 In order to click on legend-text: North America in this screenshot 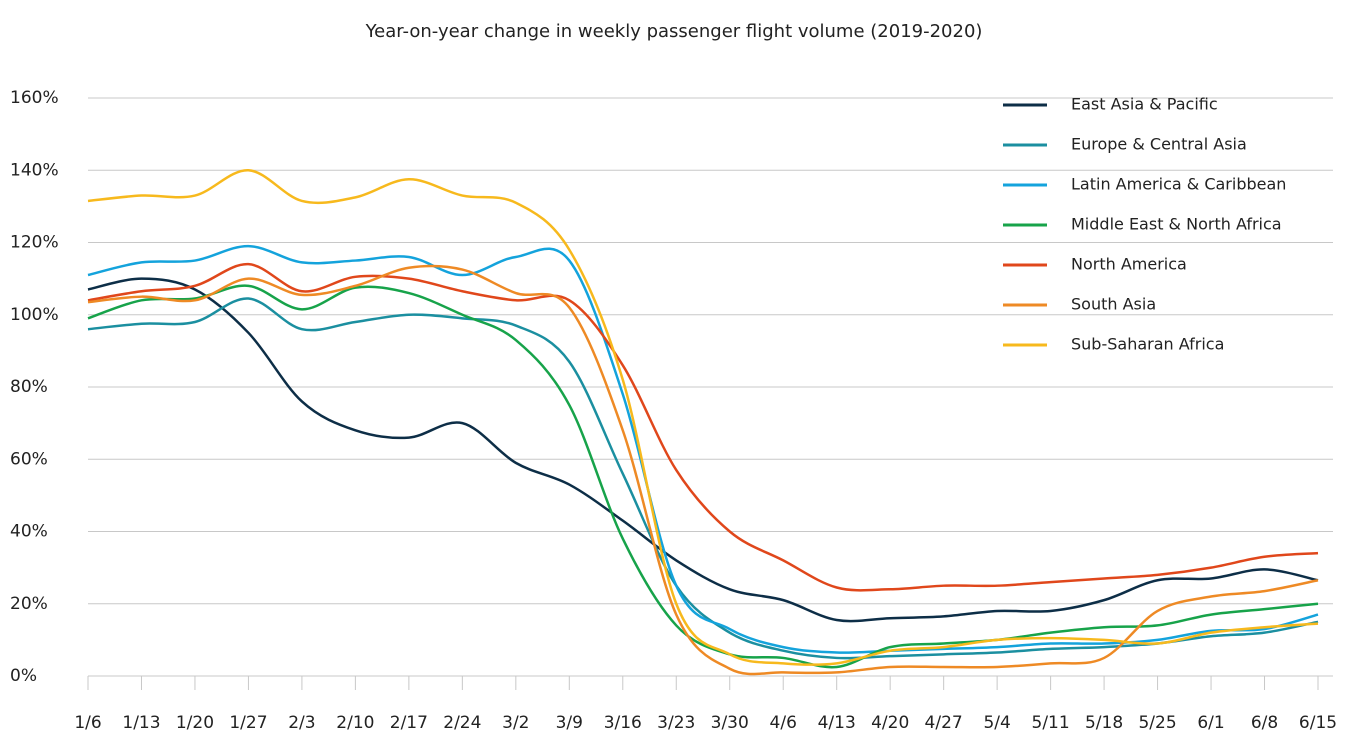, I will do `click(1129, 264)`.